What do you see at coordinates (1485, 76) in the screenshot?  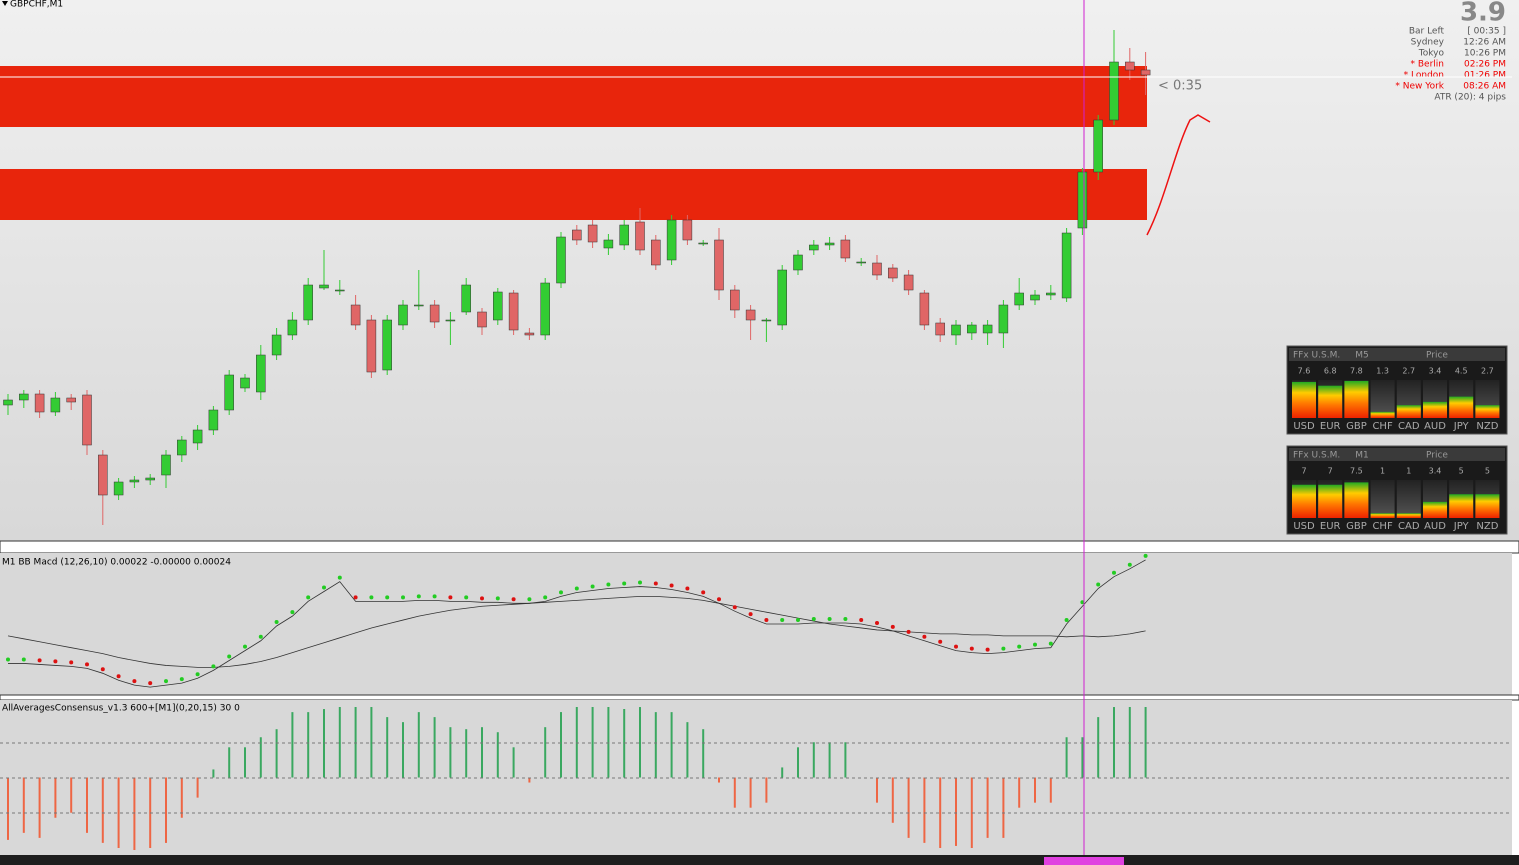 I see `info-value: 01:26 PM` at bounding box center [1485, 76].